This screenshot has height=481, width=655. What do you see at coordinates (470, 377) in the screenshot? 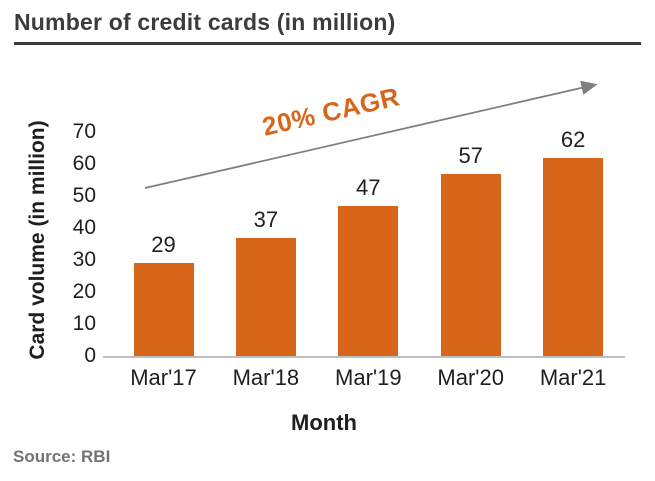
I see `x-tick-label: Mar'20` at bounding box center [470, 377].